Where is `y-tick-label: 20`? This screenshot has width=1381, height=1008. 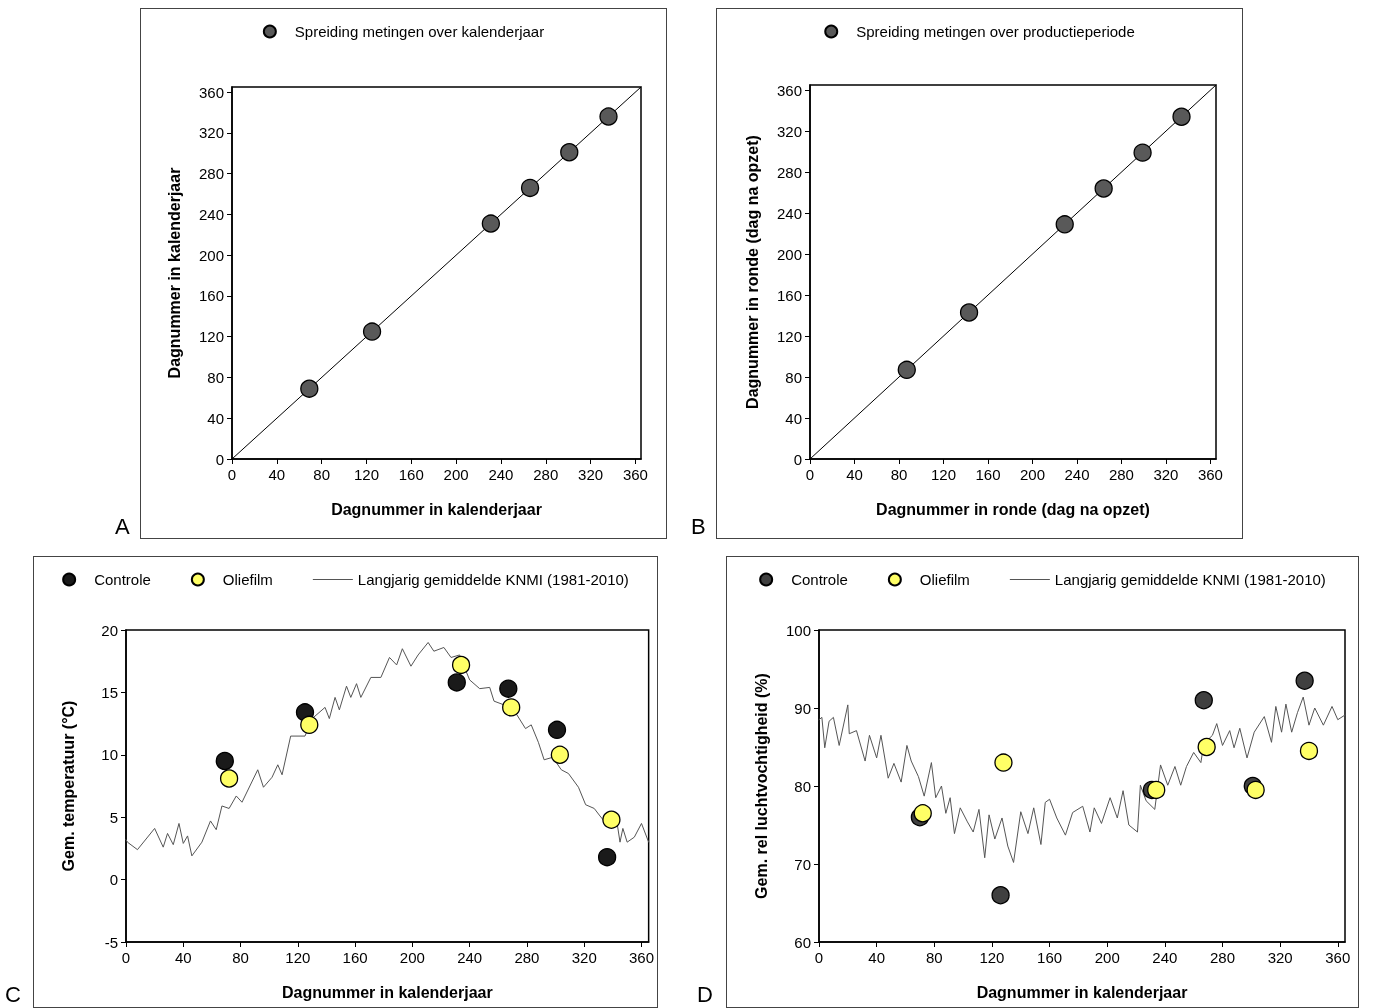
y-tick-label: 20 is located at coordinates (109, 630).